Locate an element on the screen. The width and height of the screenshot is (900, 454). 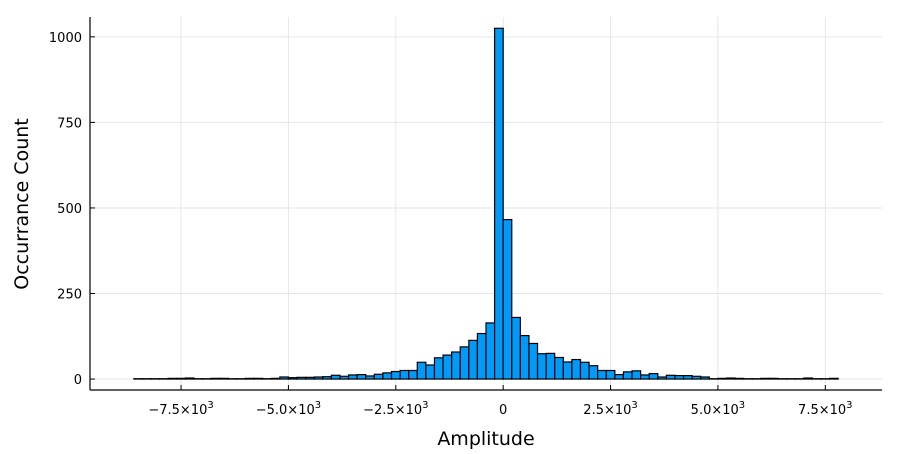
y-tick-label: 1000 is located at coordinates (65, 38).